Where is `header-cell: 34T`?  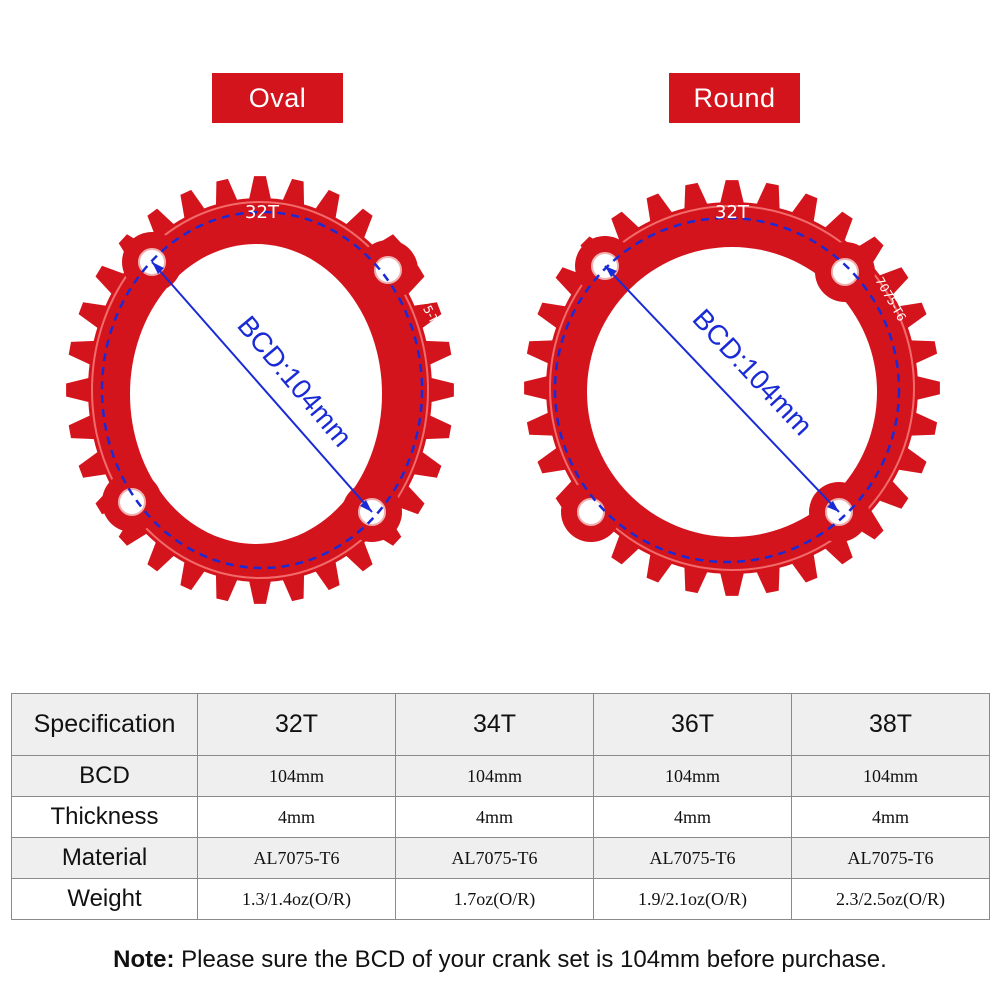
header-cell: 34T is located at coordinates (494, 724).